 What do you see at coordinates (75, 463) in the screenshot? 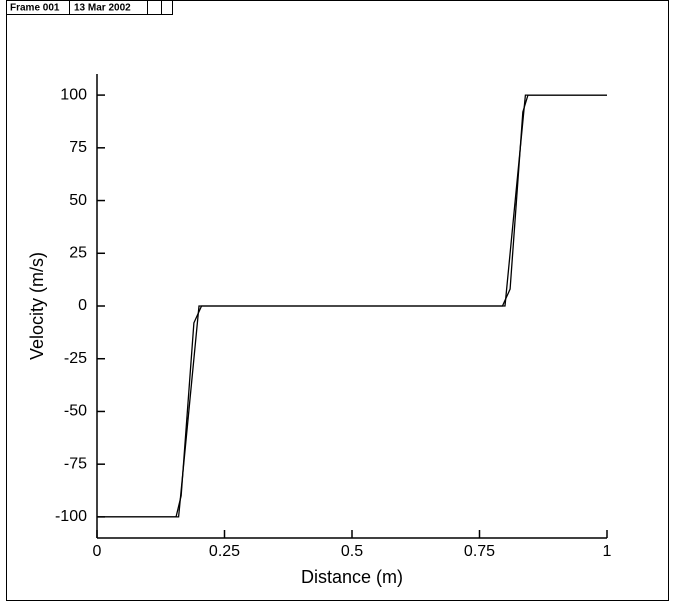
I see `y-tick-label: -75` at bounding box center [75, 463].